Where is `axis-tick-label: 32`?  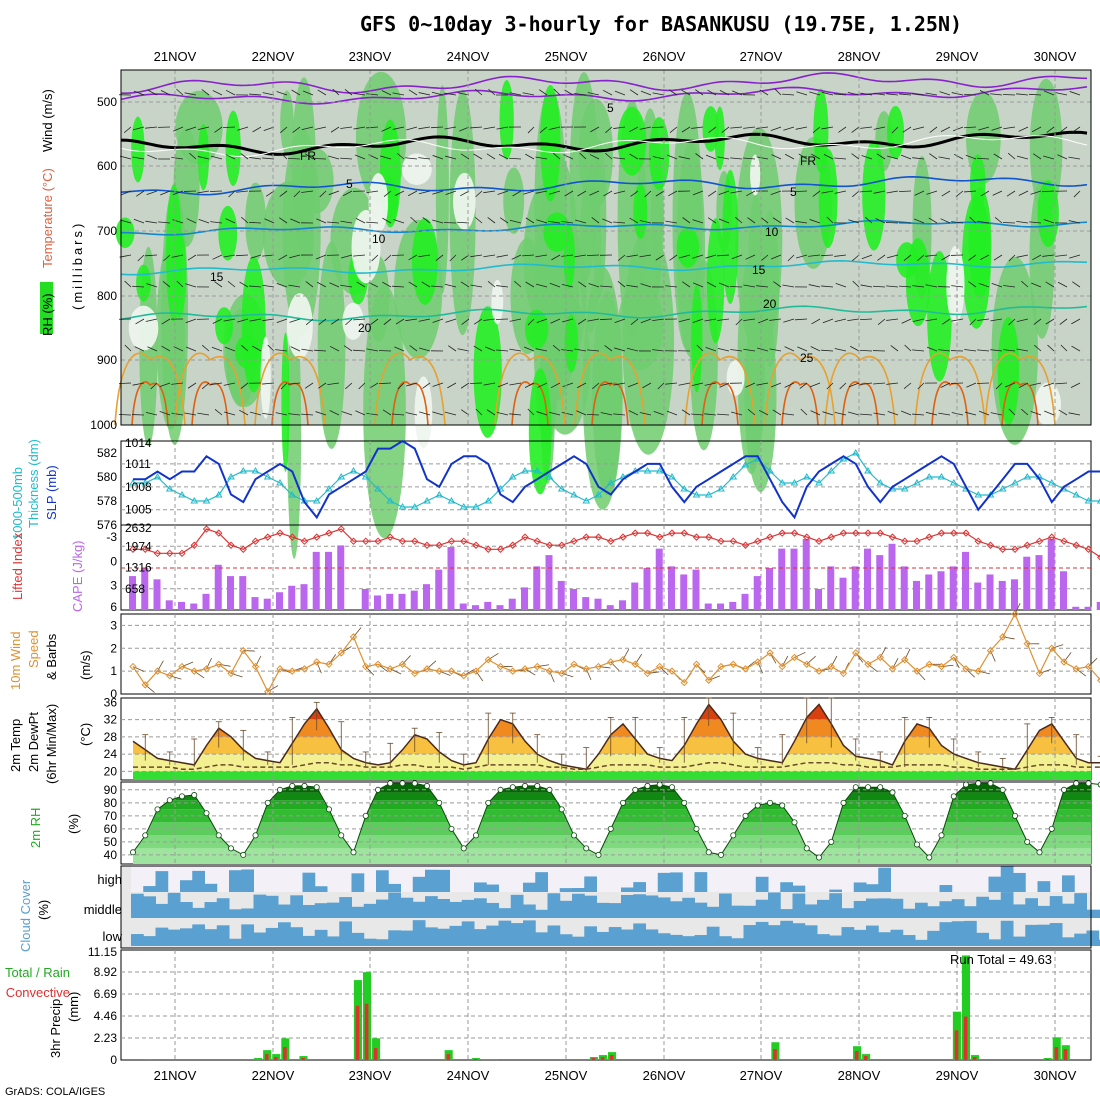
axis-tick-label: 32 is located at coordinates (111, 720).